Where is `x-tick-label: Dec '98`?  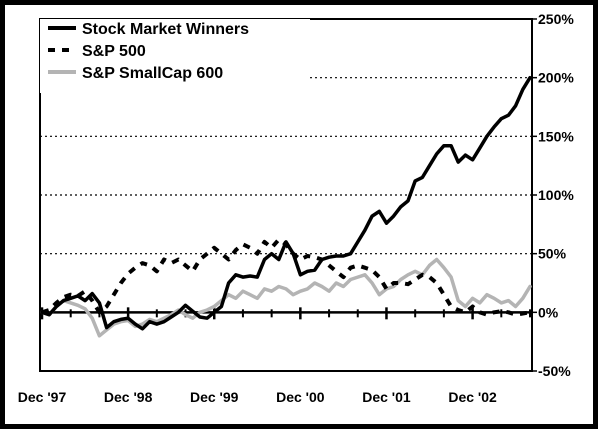 x-tick-label: Dec '98 is located at coordinates (128, 397).